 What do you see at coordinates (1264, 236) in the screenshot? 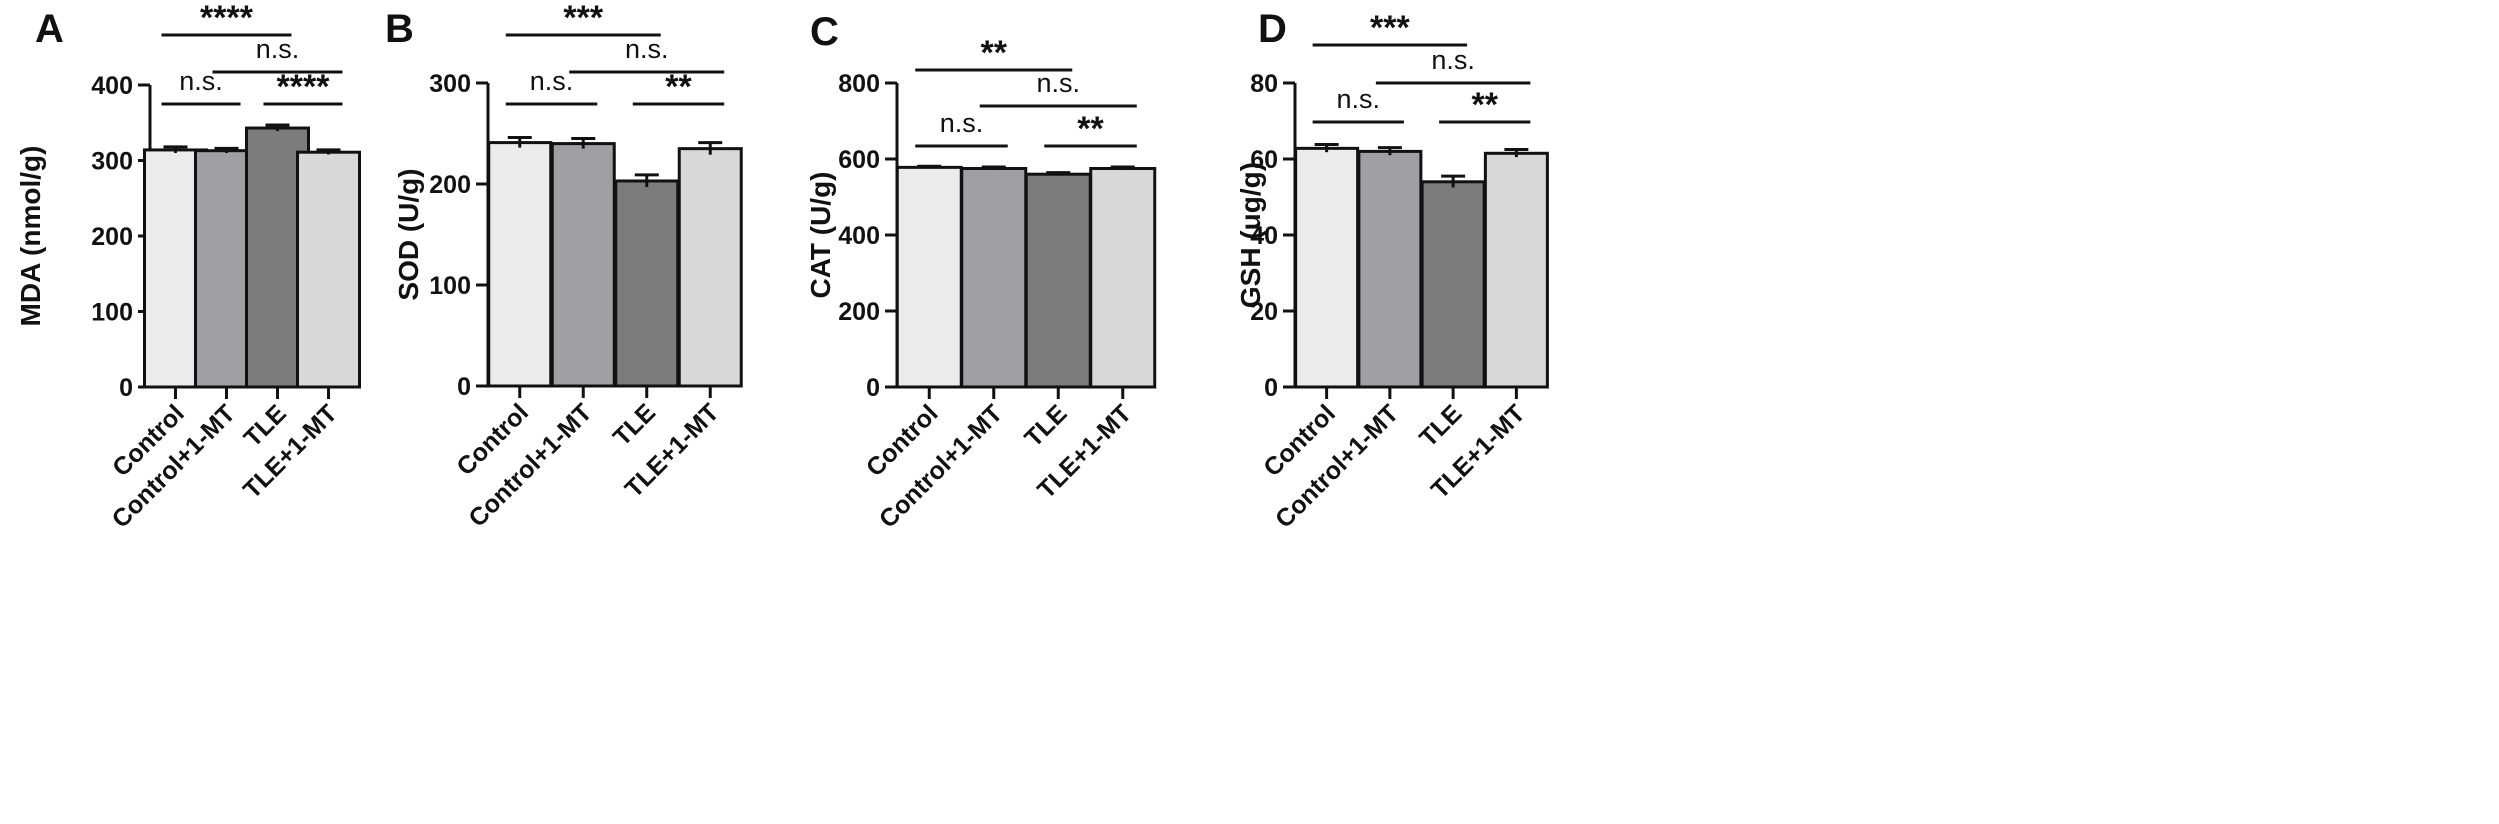
I see `y-tick-label: 40` at bounding box center [1264, 236].